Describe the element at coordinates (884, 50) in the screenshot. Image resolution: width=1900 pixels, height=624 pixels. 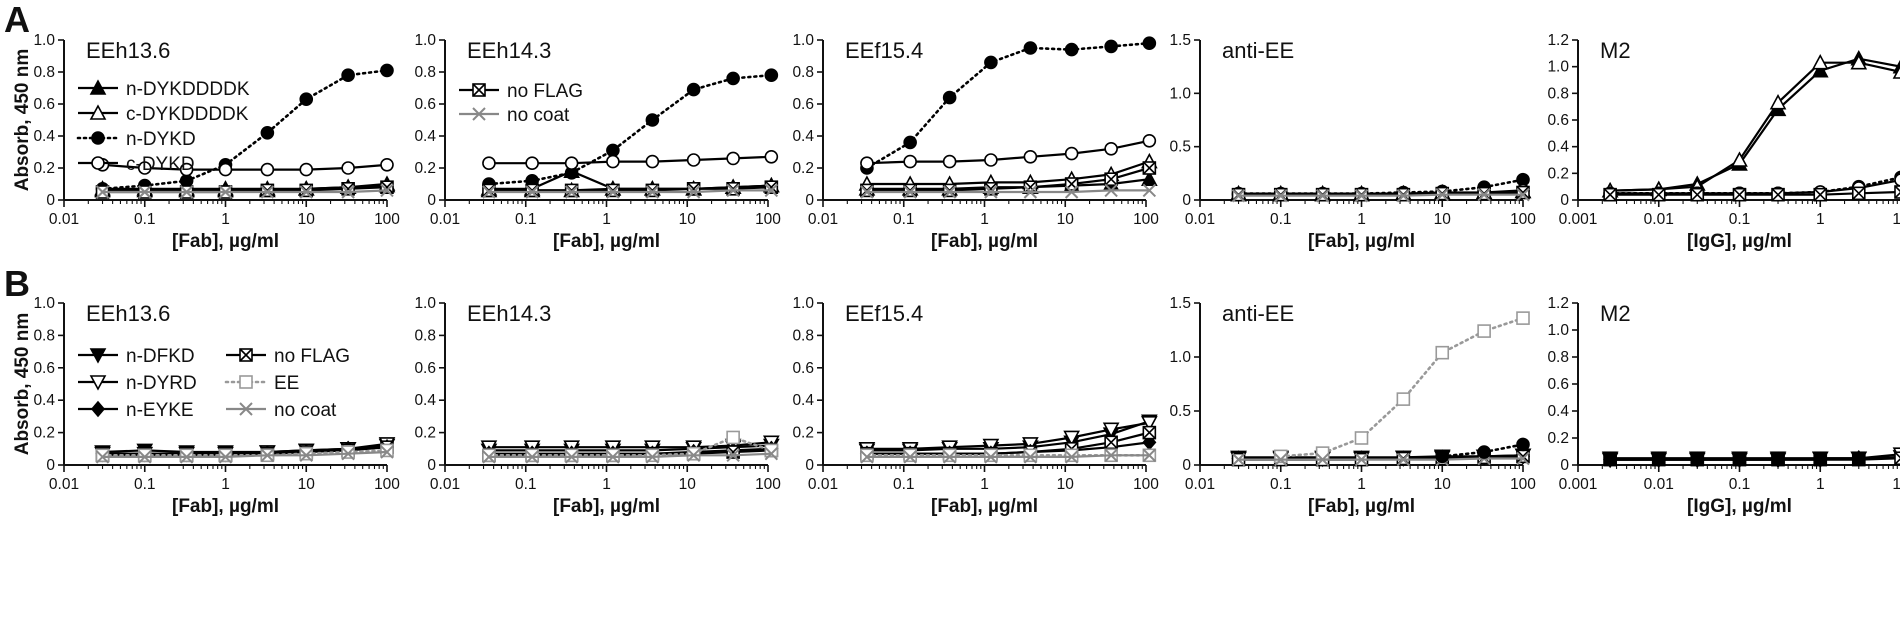
I see `chart-title: EEf15.4` at that location.